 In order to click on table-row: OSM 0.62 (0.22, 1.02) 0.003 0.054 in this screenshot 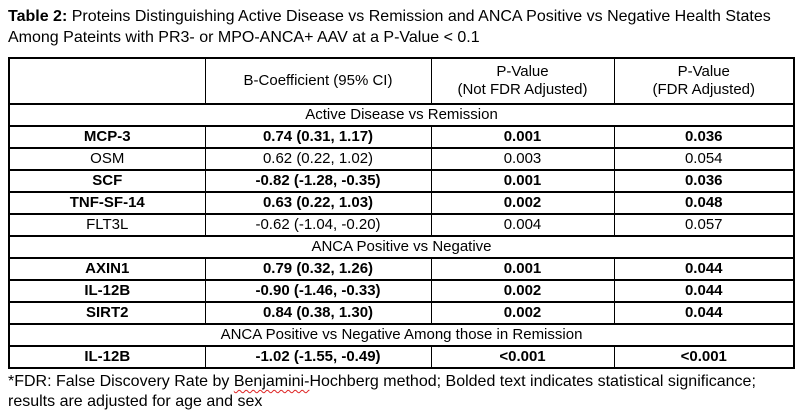, I will do `click(401, 159)`.